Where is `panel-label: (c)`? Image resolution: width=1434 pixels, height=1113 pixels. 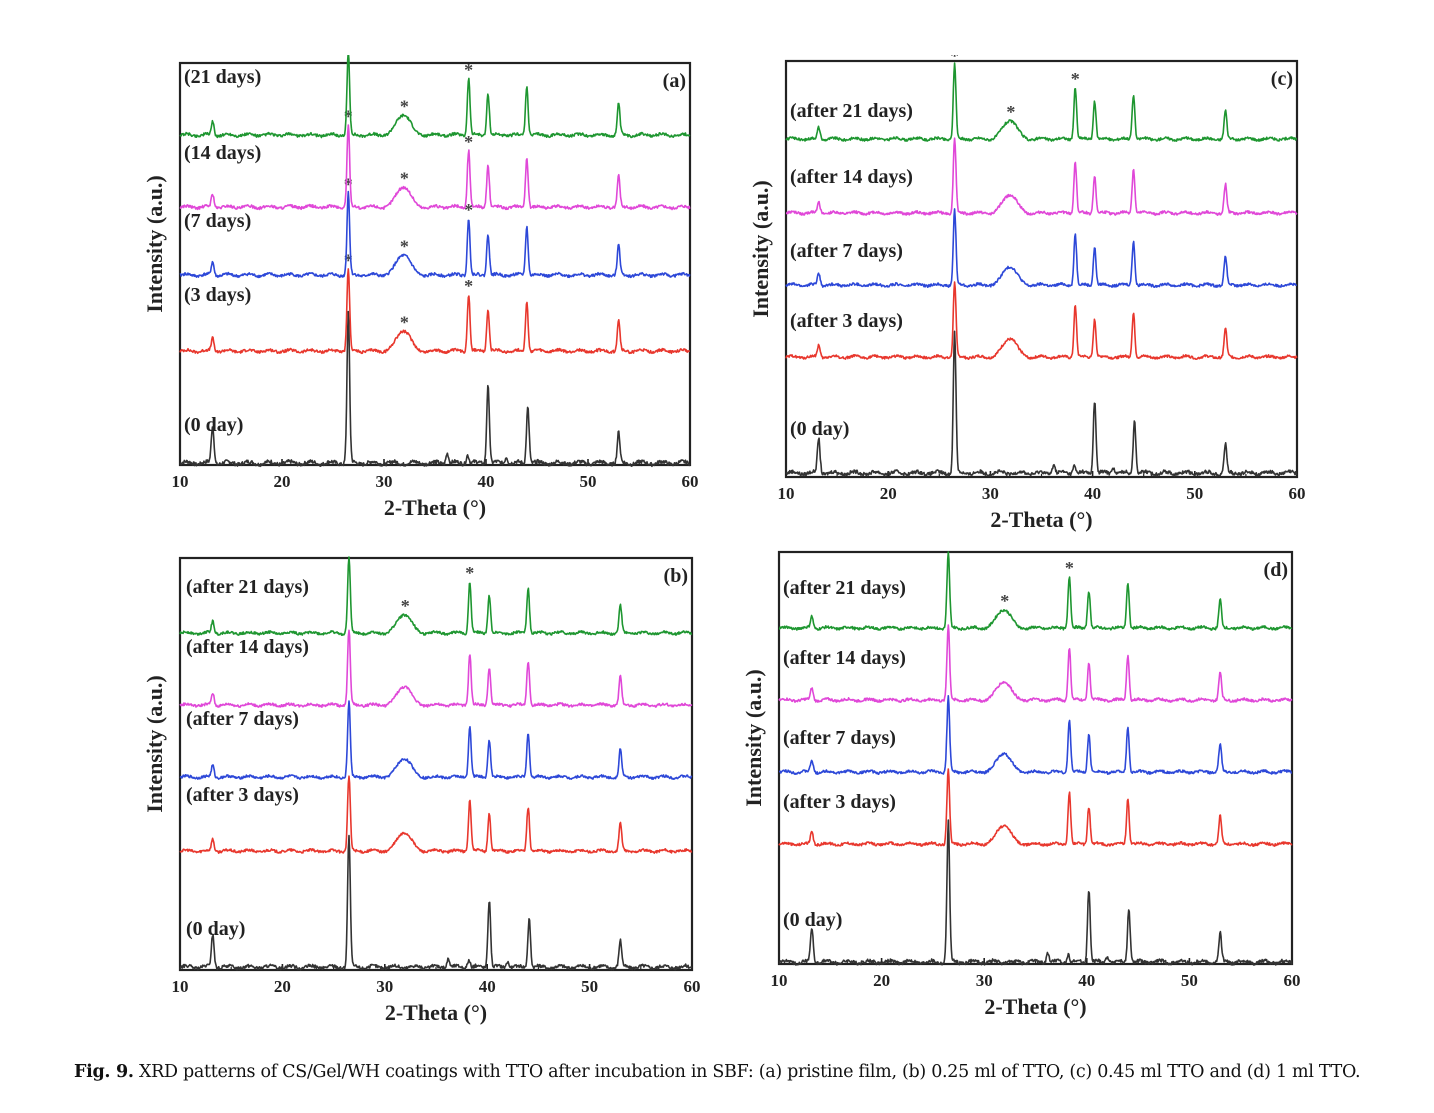
panel-label: (c) is located at coordinates (1282, 79).